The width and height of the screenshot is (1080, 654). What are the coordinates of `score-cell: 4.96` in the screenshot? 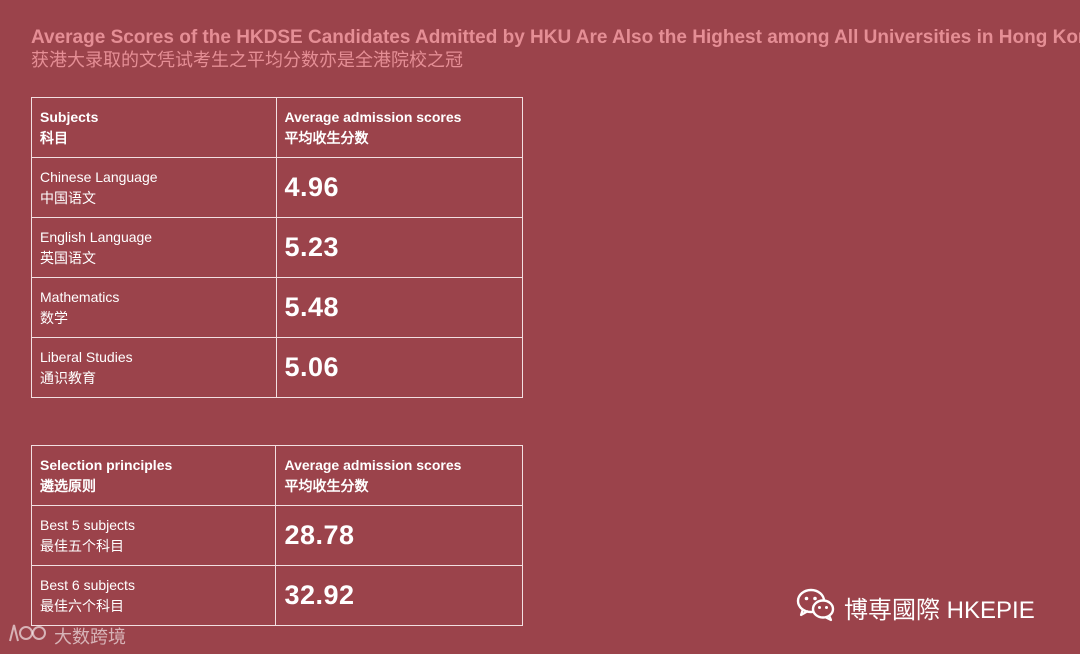 It's located at (399, 187).